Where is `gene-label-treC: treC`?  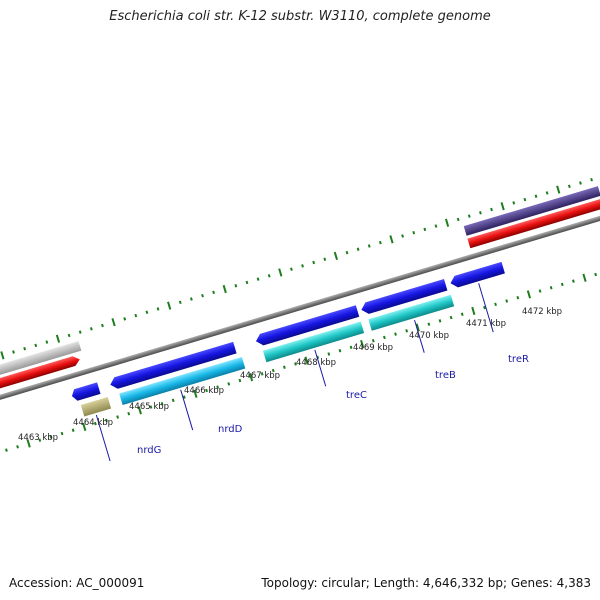 gene-label-treC: treC is located at coordinates (356, 395).